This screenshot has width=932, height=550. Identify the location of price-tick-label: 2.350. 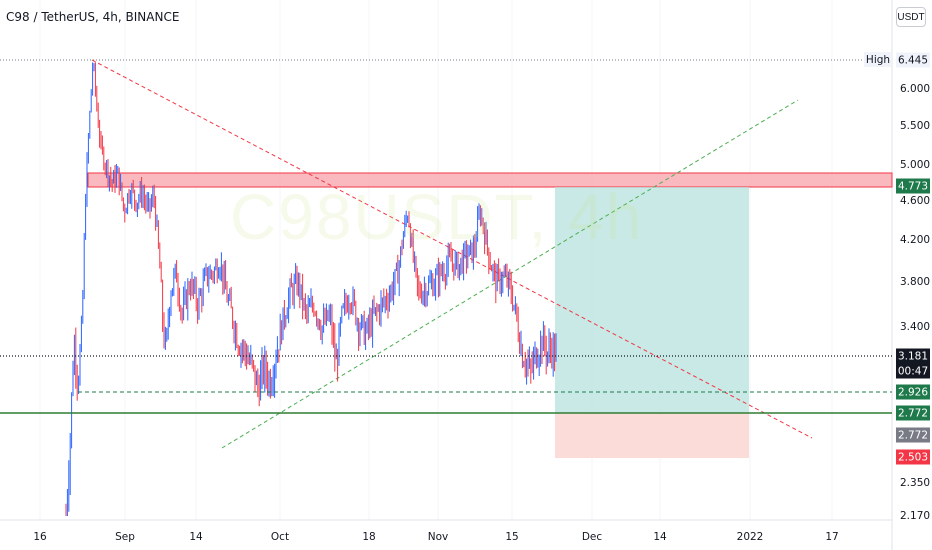
(915, 483).